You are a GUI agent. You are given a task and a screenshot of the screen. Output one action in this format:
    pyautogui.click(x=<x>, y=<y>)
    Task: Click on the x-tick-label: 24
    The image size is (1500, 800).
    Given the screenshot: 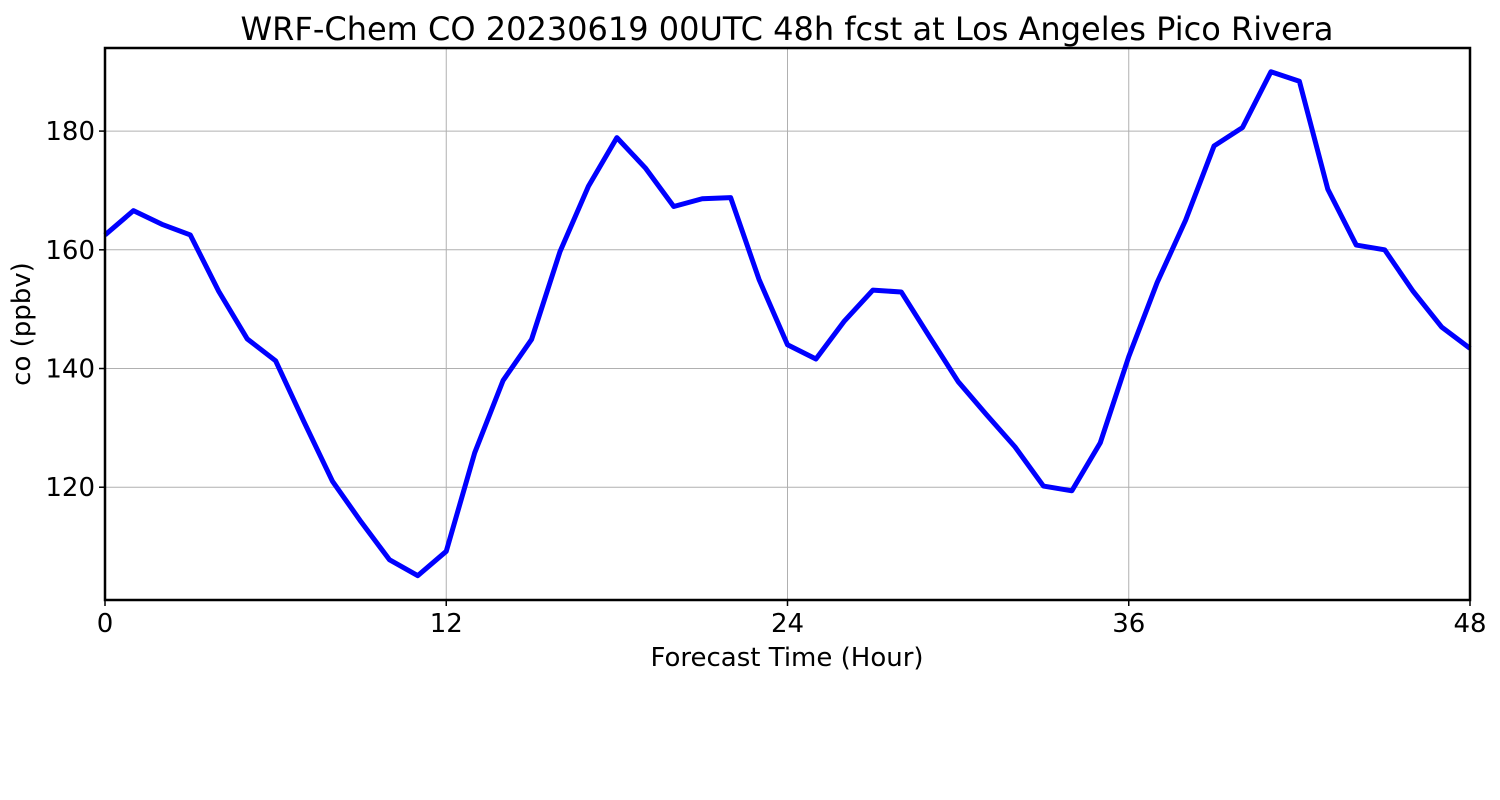 What is the action you would take?
    pyautogui.click(x=787, y=624)
    